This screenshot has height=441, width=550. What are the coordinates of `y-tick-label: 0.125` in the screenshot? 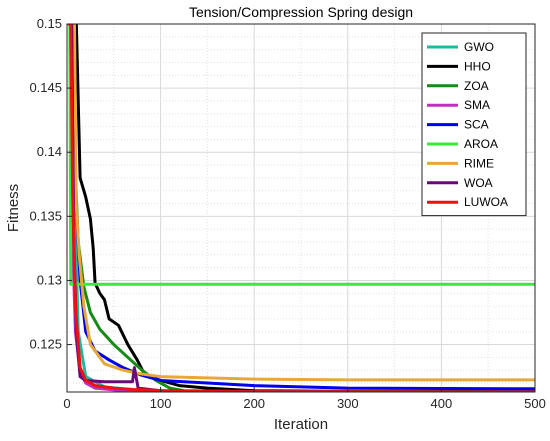 It's located at (45, 344).